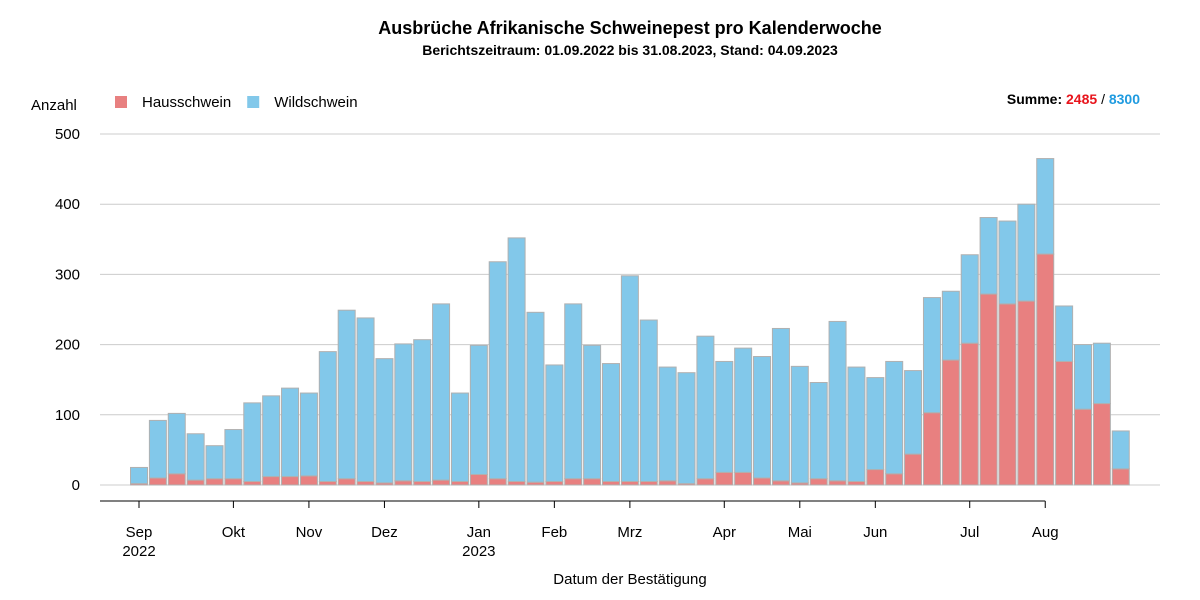 The width and height of the screenshot is (1200, 600). I want to click on summary-part: 8300, so click(1124, 99).